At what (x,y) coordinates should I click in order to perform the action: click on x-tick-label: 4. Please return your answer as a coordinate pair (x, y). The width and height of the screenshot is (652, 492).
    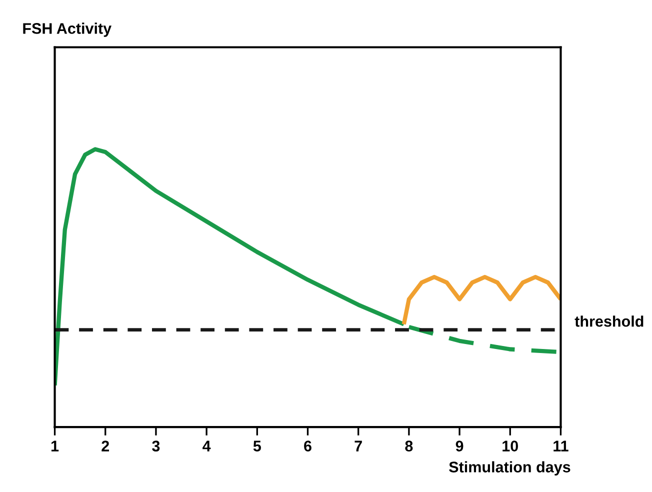
    Looking at the image, I should click on (206, 446).